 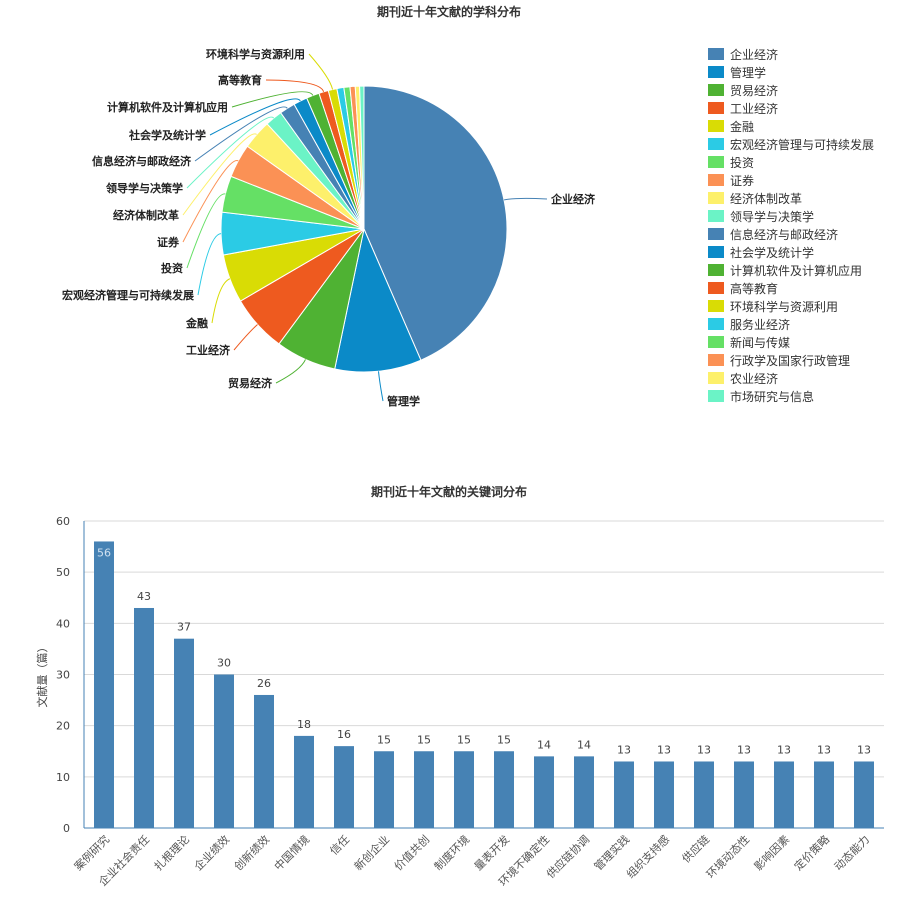 I want to click on y-tick-label: 50, so click(x=63, y=572).